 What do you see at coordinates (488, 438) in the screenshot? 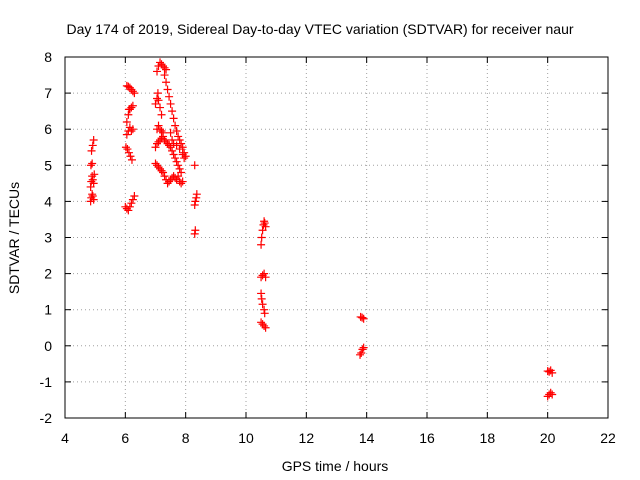
I see `x-tick-label: 18` at bounding box center [488, 438].